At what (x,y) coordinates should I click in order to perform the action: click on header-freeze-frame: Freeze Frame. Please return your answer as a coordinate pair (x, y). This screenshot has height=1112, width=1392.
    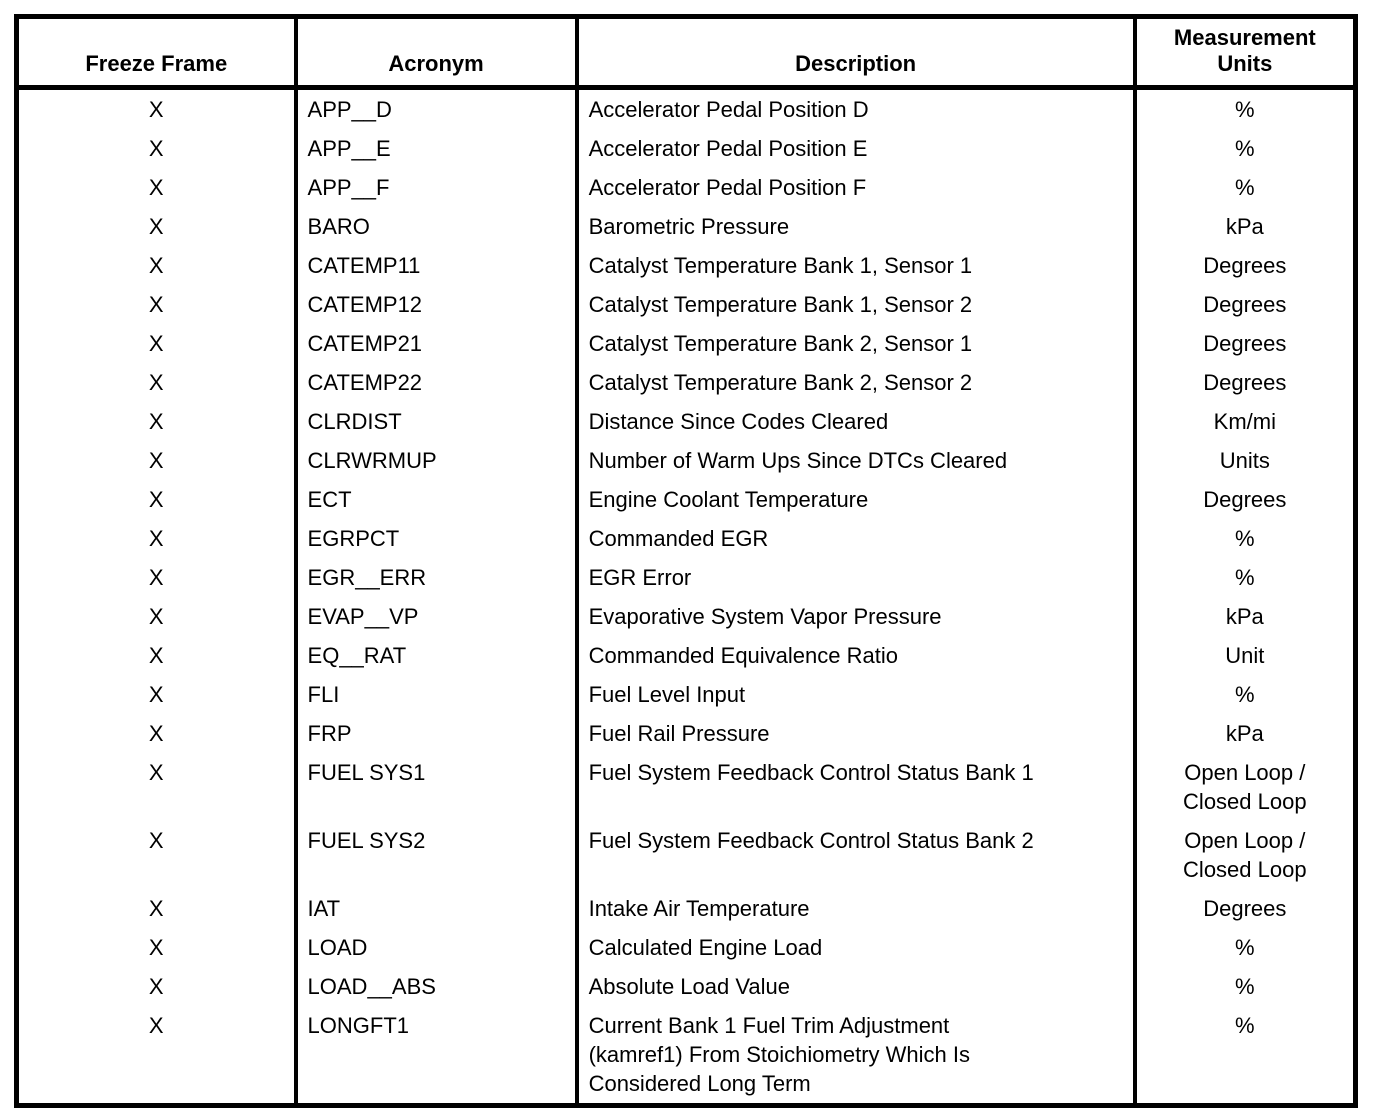
    Looking at the image, I should click on (156, 53).